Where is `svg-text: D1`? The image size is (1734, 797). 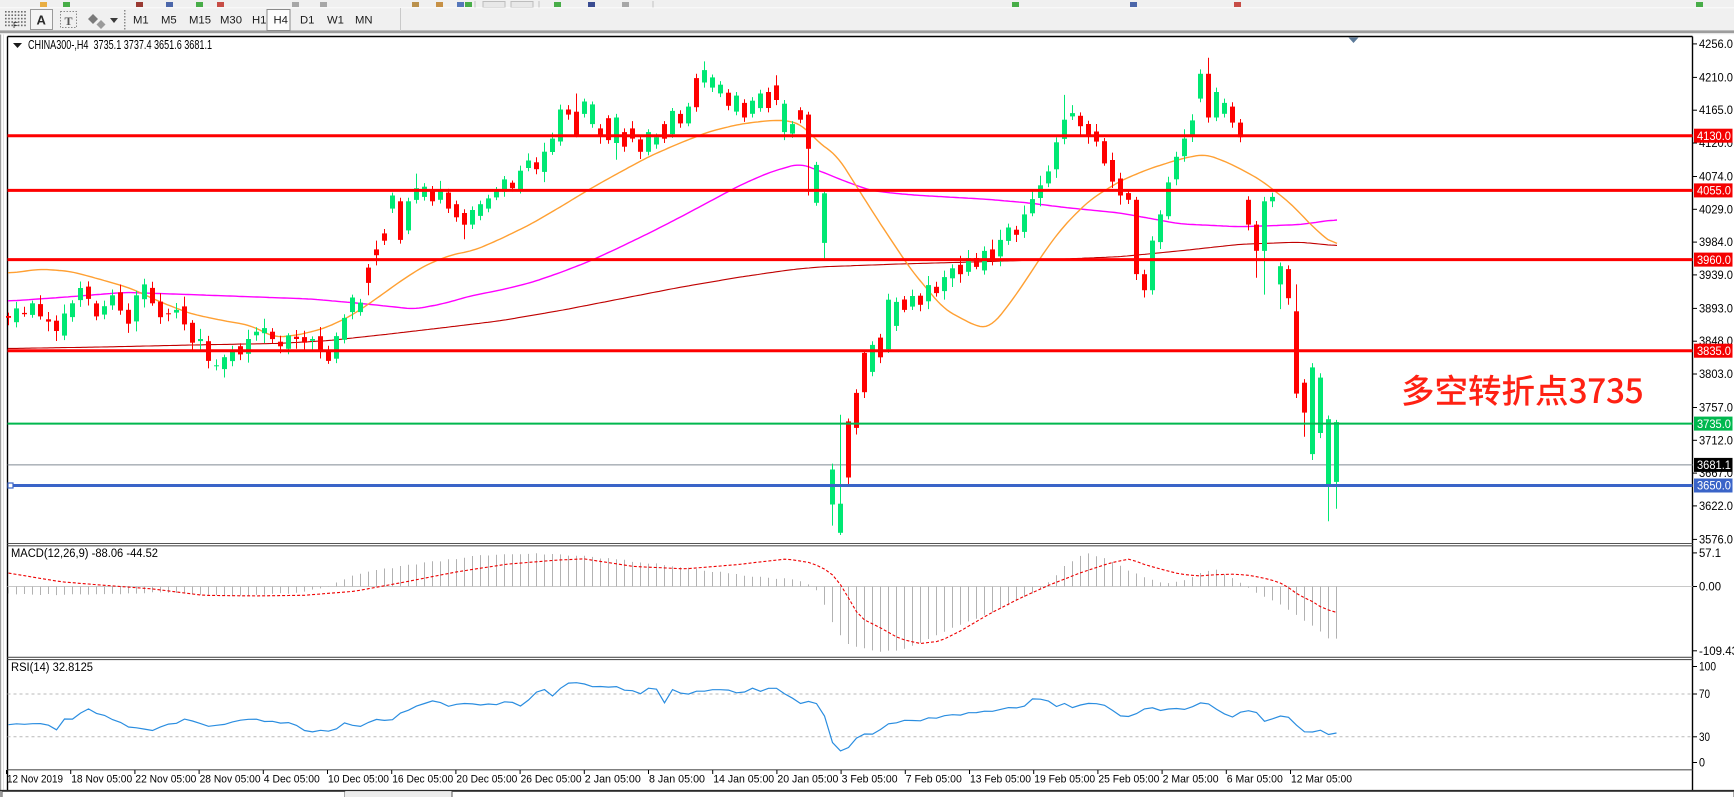 svg-text: D1 is located at coordinates (307, 21).